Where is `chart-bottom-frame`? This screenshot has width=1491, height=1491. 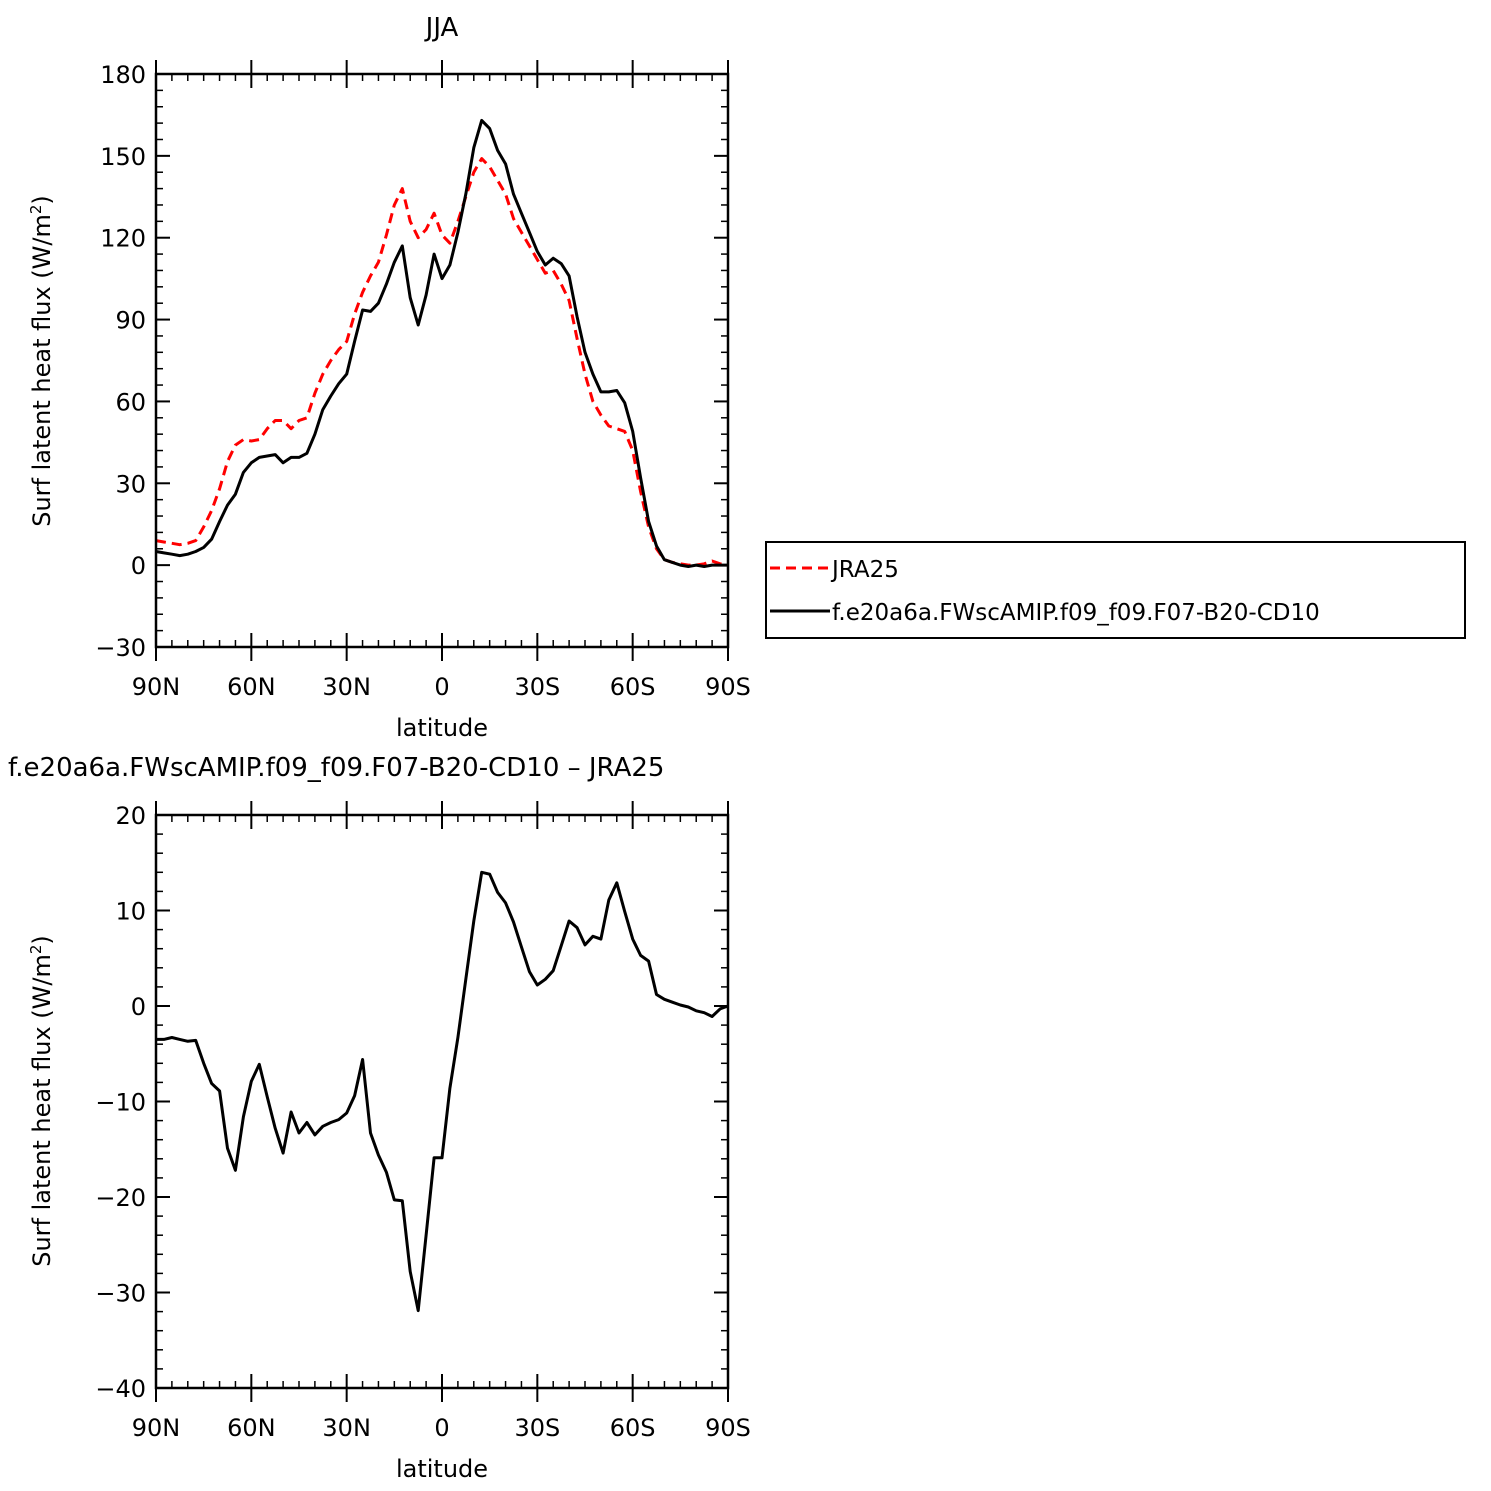
chart-bottom-frame is located at coordinates (442, 1101).